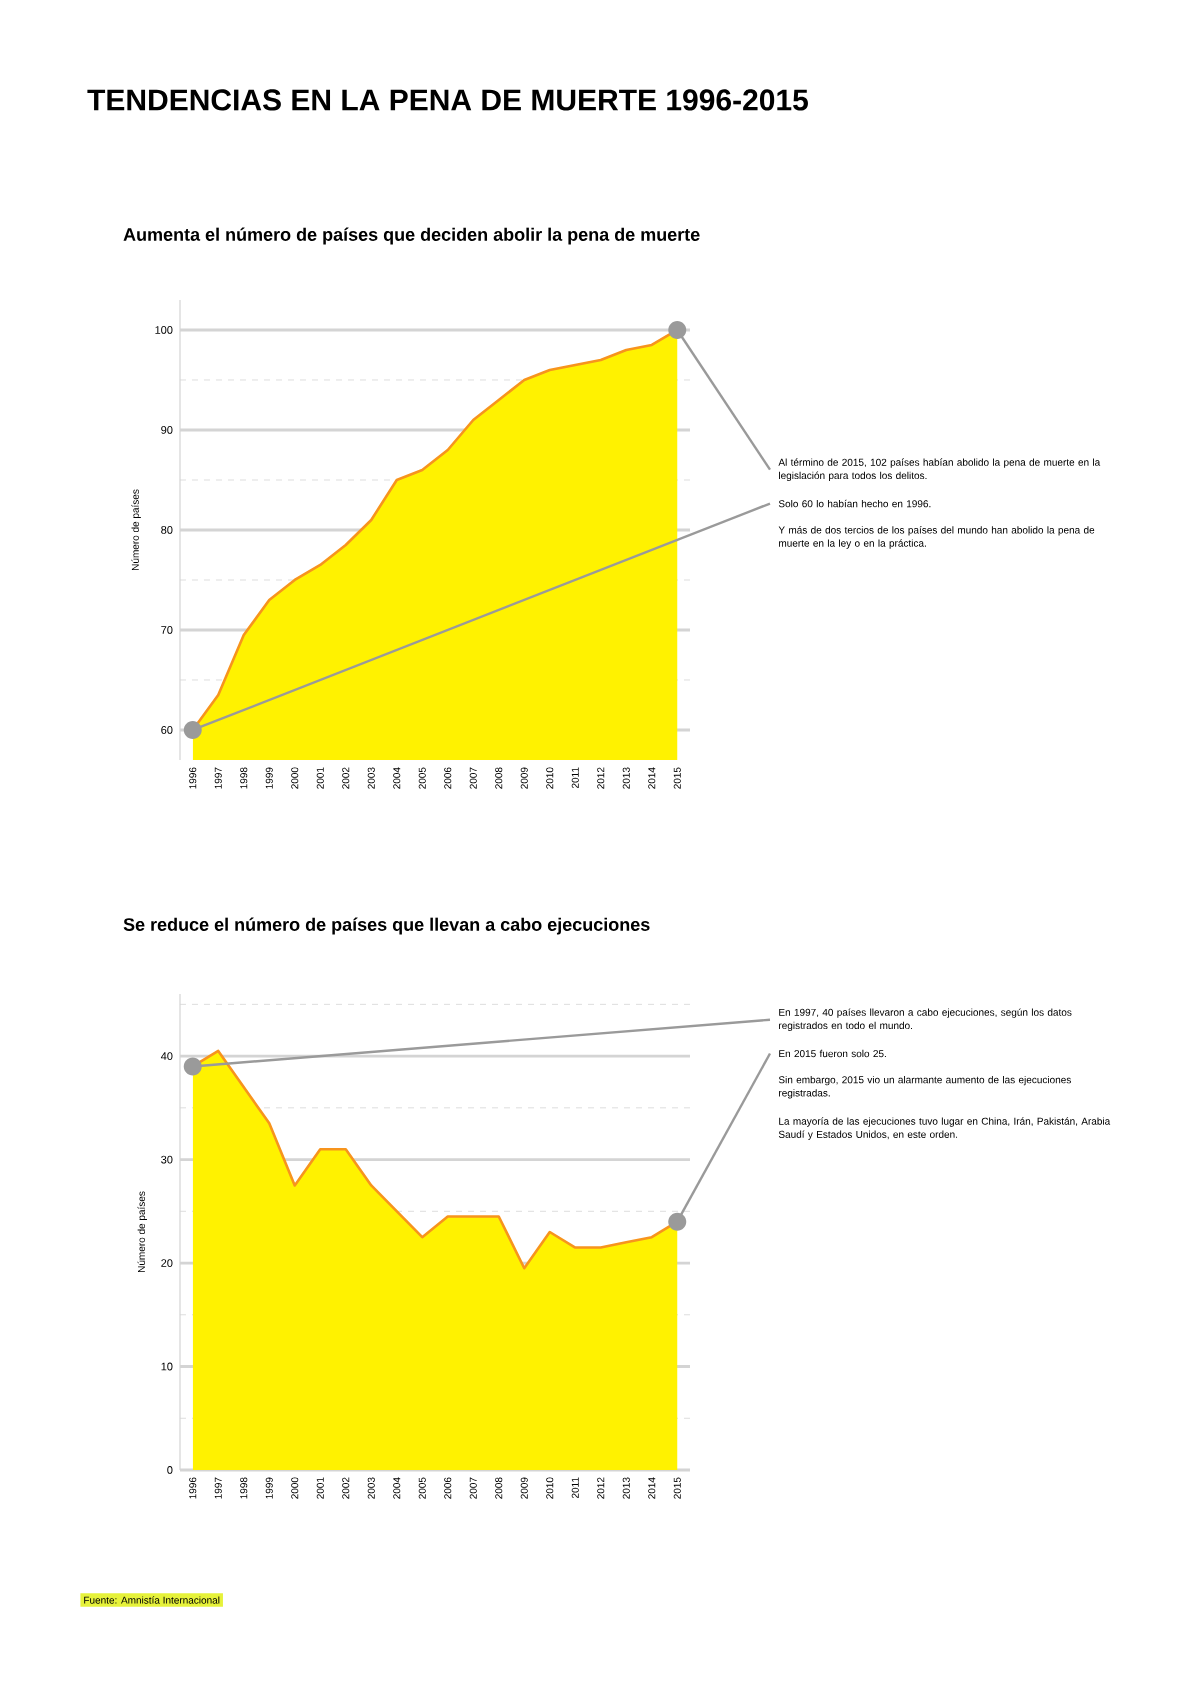 The image size is (1190, 1684). I want to click on chart-title: Se reduce el número de países que llevan a cabo ejecuciones, so click(386, 926).